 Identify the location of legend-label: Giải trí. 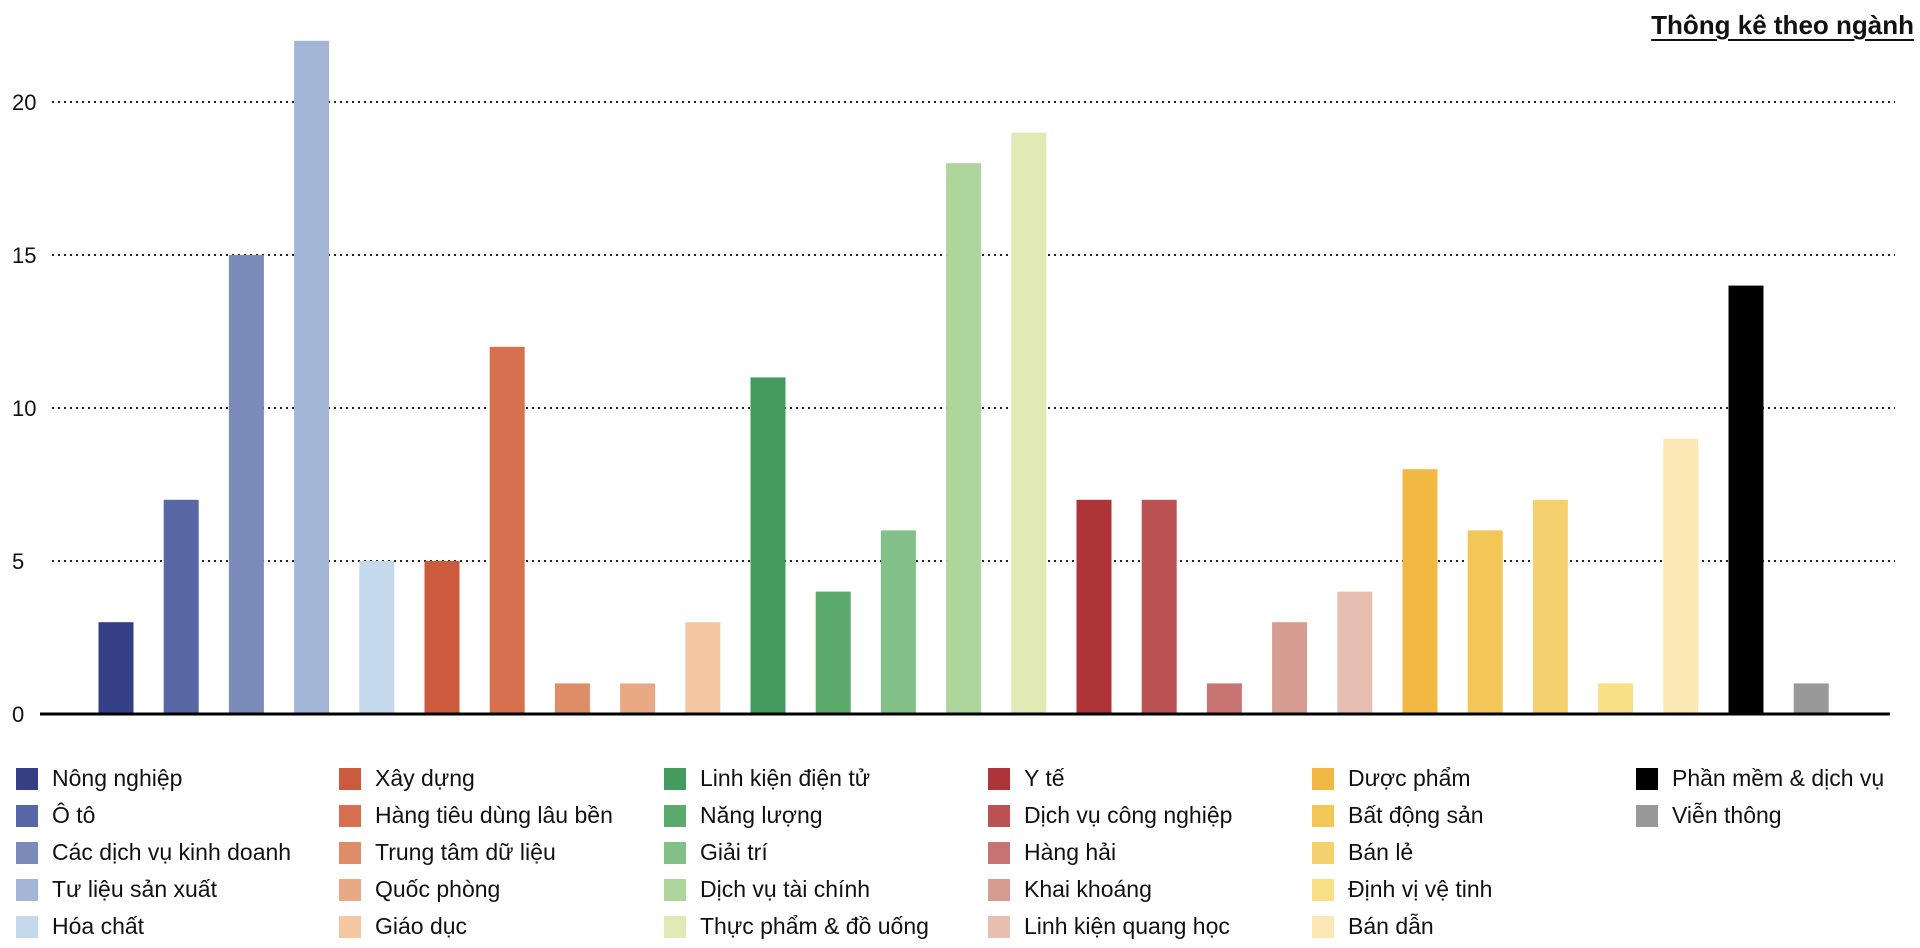
(734, 852).